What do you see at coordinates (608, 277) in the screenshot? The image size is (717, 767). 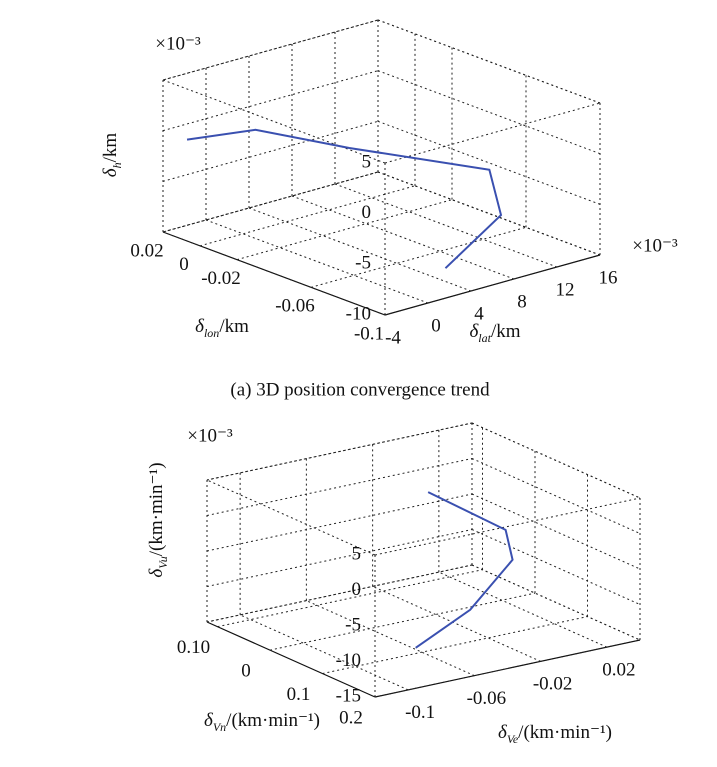 I see `x-tick-label: 16` at bounding box center [608, 277].